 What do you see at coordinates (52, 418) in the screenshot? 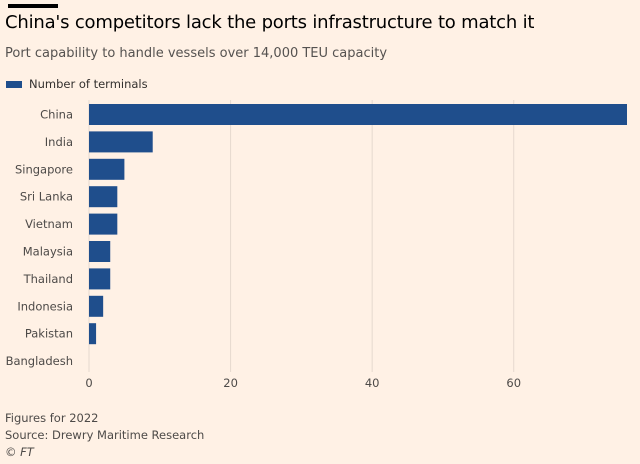
I see `footnote: Figures for 2022` at bounding box center [52, 418].